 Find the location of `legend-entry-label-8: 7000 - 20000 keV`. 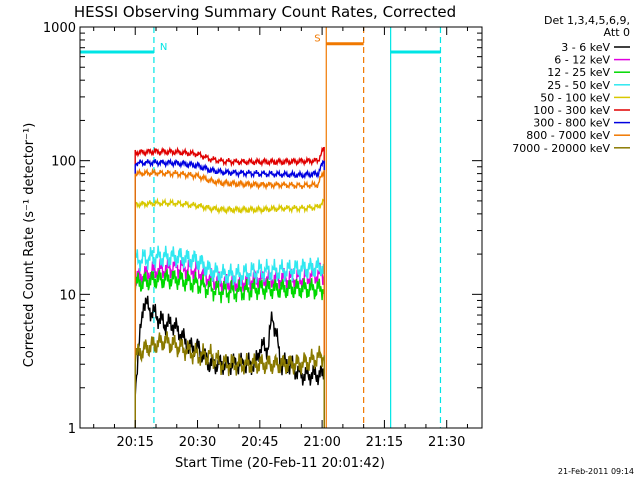

legend-entry-label-8: 7000 - 20000 keV is located at coordinates (561, 148).